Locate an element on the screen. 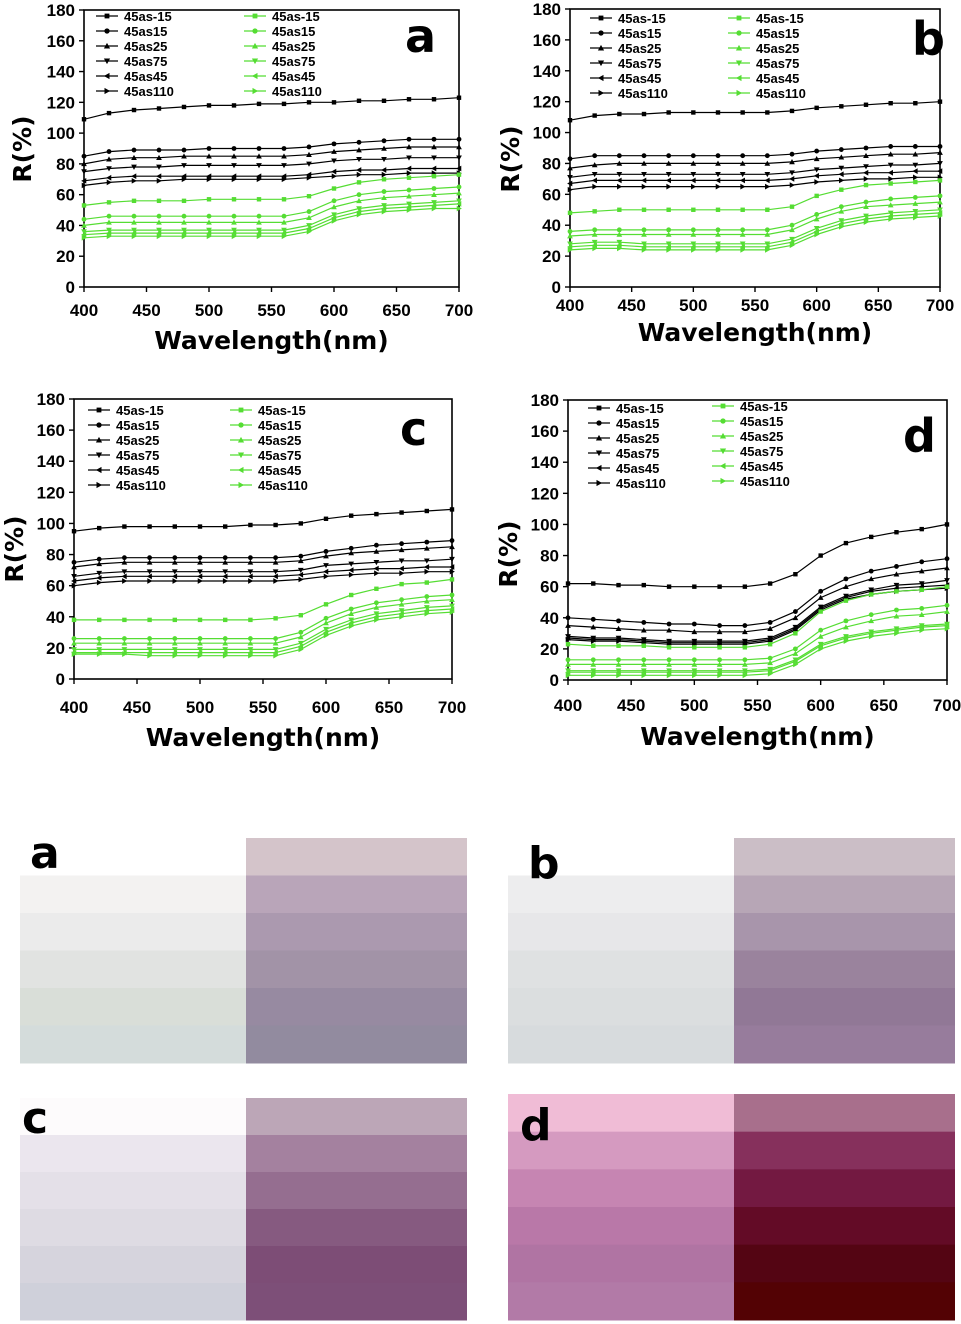  legend-label: 45as45 is located at coordinates (639, 78).